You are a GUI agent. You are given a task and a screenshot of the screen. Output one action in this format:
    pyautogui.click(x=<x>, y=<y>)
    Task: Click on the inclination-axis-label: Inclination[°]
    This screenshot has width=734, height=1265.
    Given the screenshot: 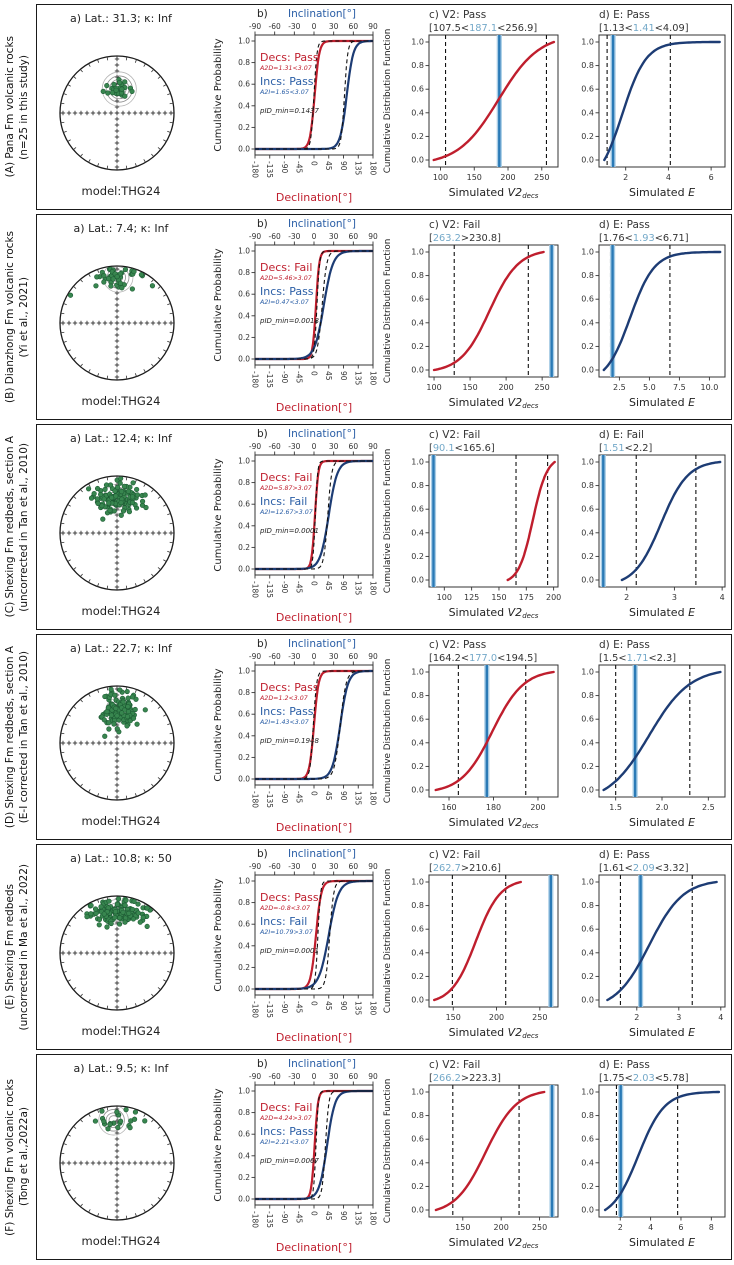 What is the action you would take?
    pyautogui.click(x=322, y=14)
    